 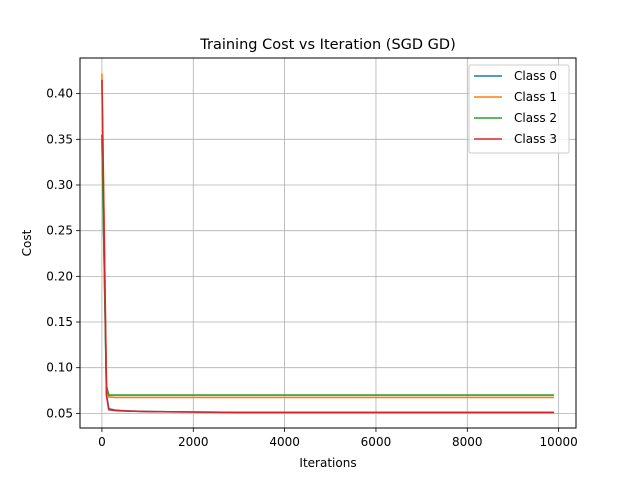 I want to click on legend-label: Class 0, so click(x=535, y=76).